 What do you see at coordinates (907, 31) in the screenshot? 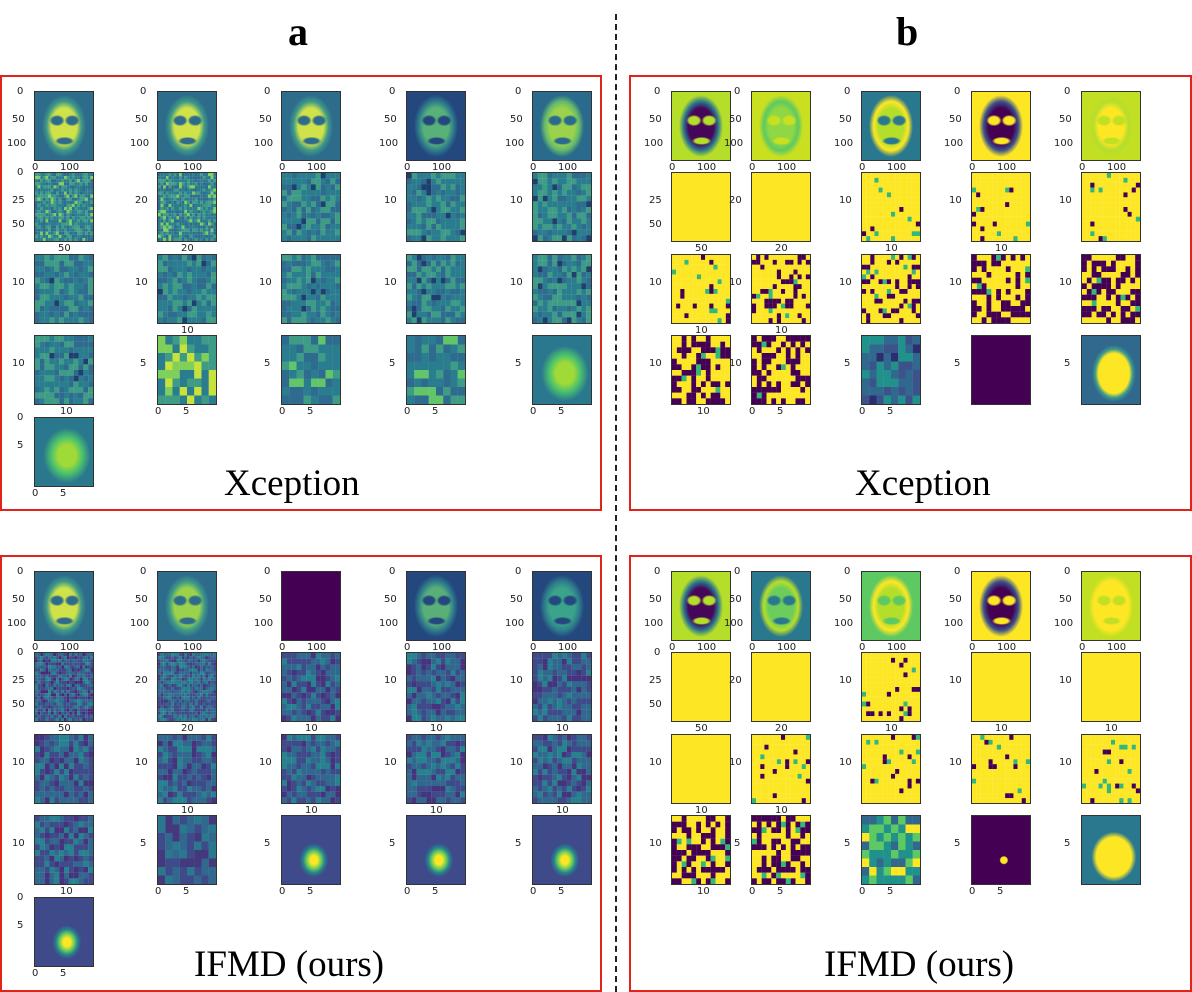
I see `column-label-b: b` at bounding box center [907, 31].